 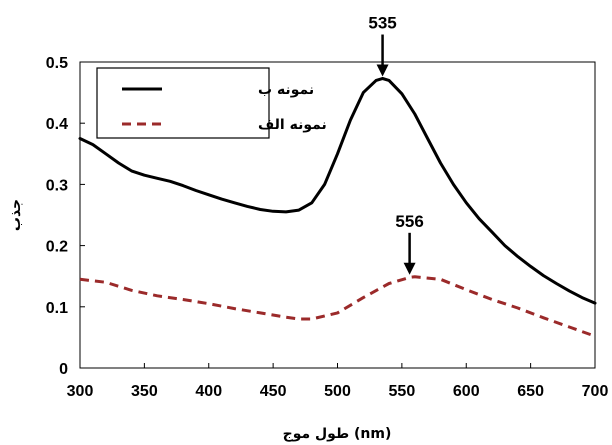 What do you see at coordinates (337, 391) in the screenshot?
I see `x-tick-label: 500` at bounding box center [337, 391].